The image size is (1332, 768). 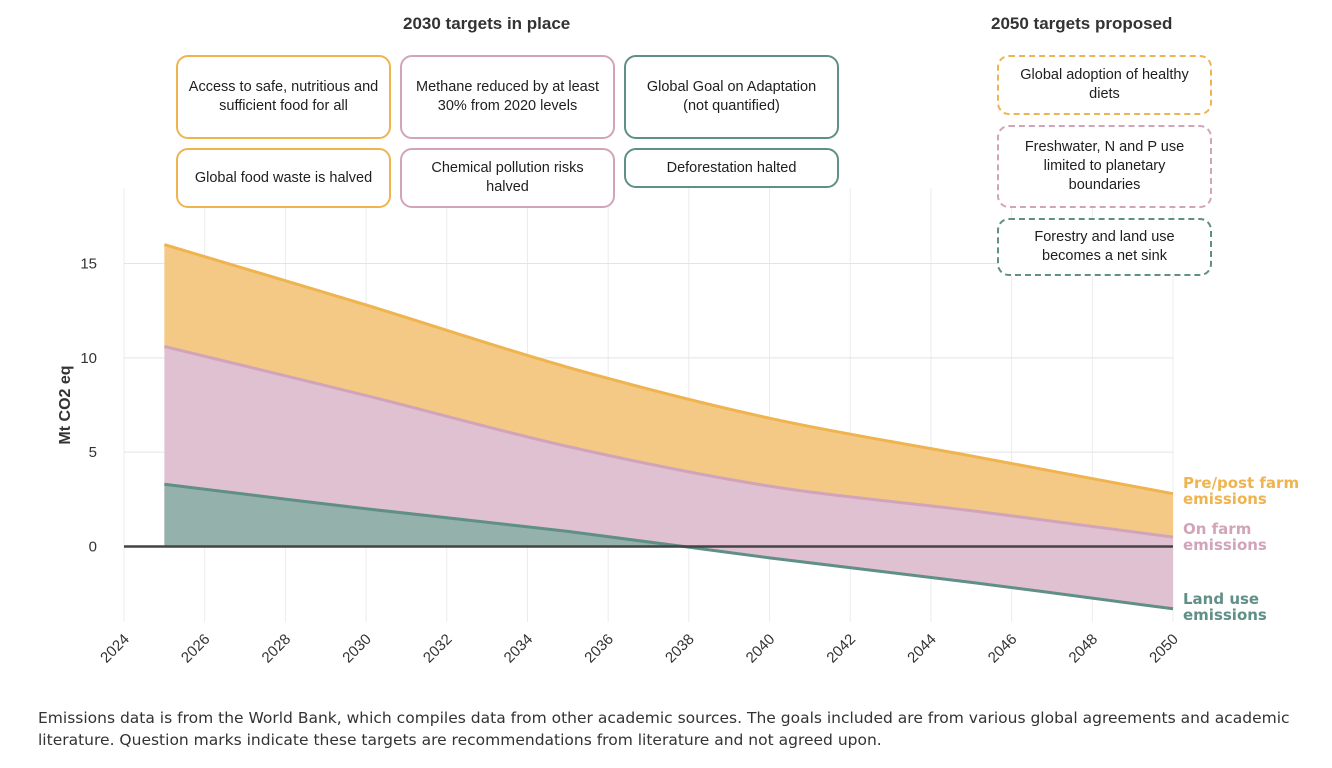 What do you see at coordinates (669, 546) in the screenshot?
I see `land-use-line` at bounding box center [669, 546].